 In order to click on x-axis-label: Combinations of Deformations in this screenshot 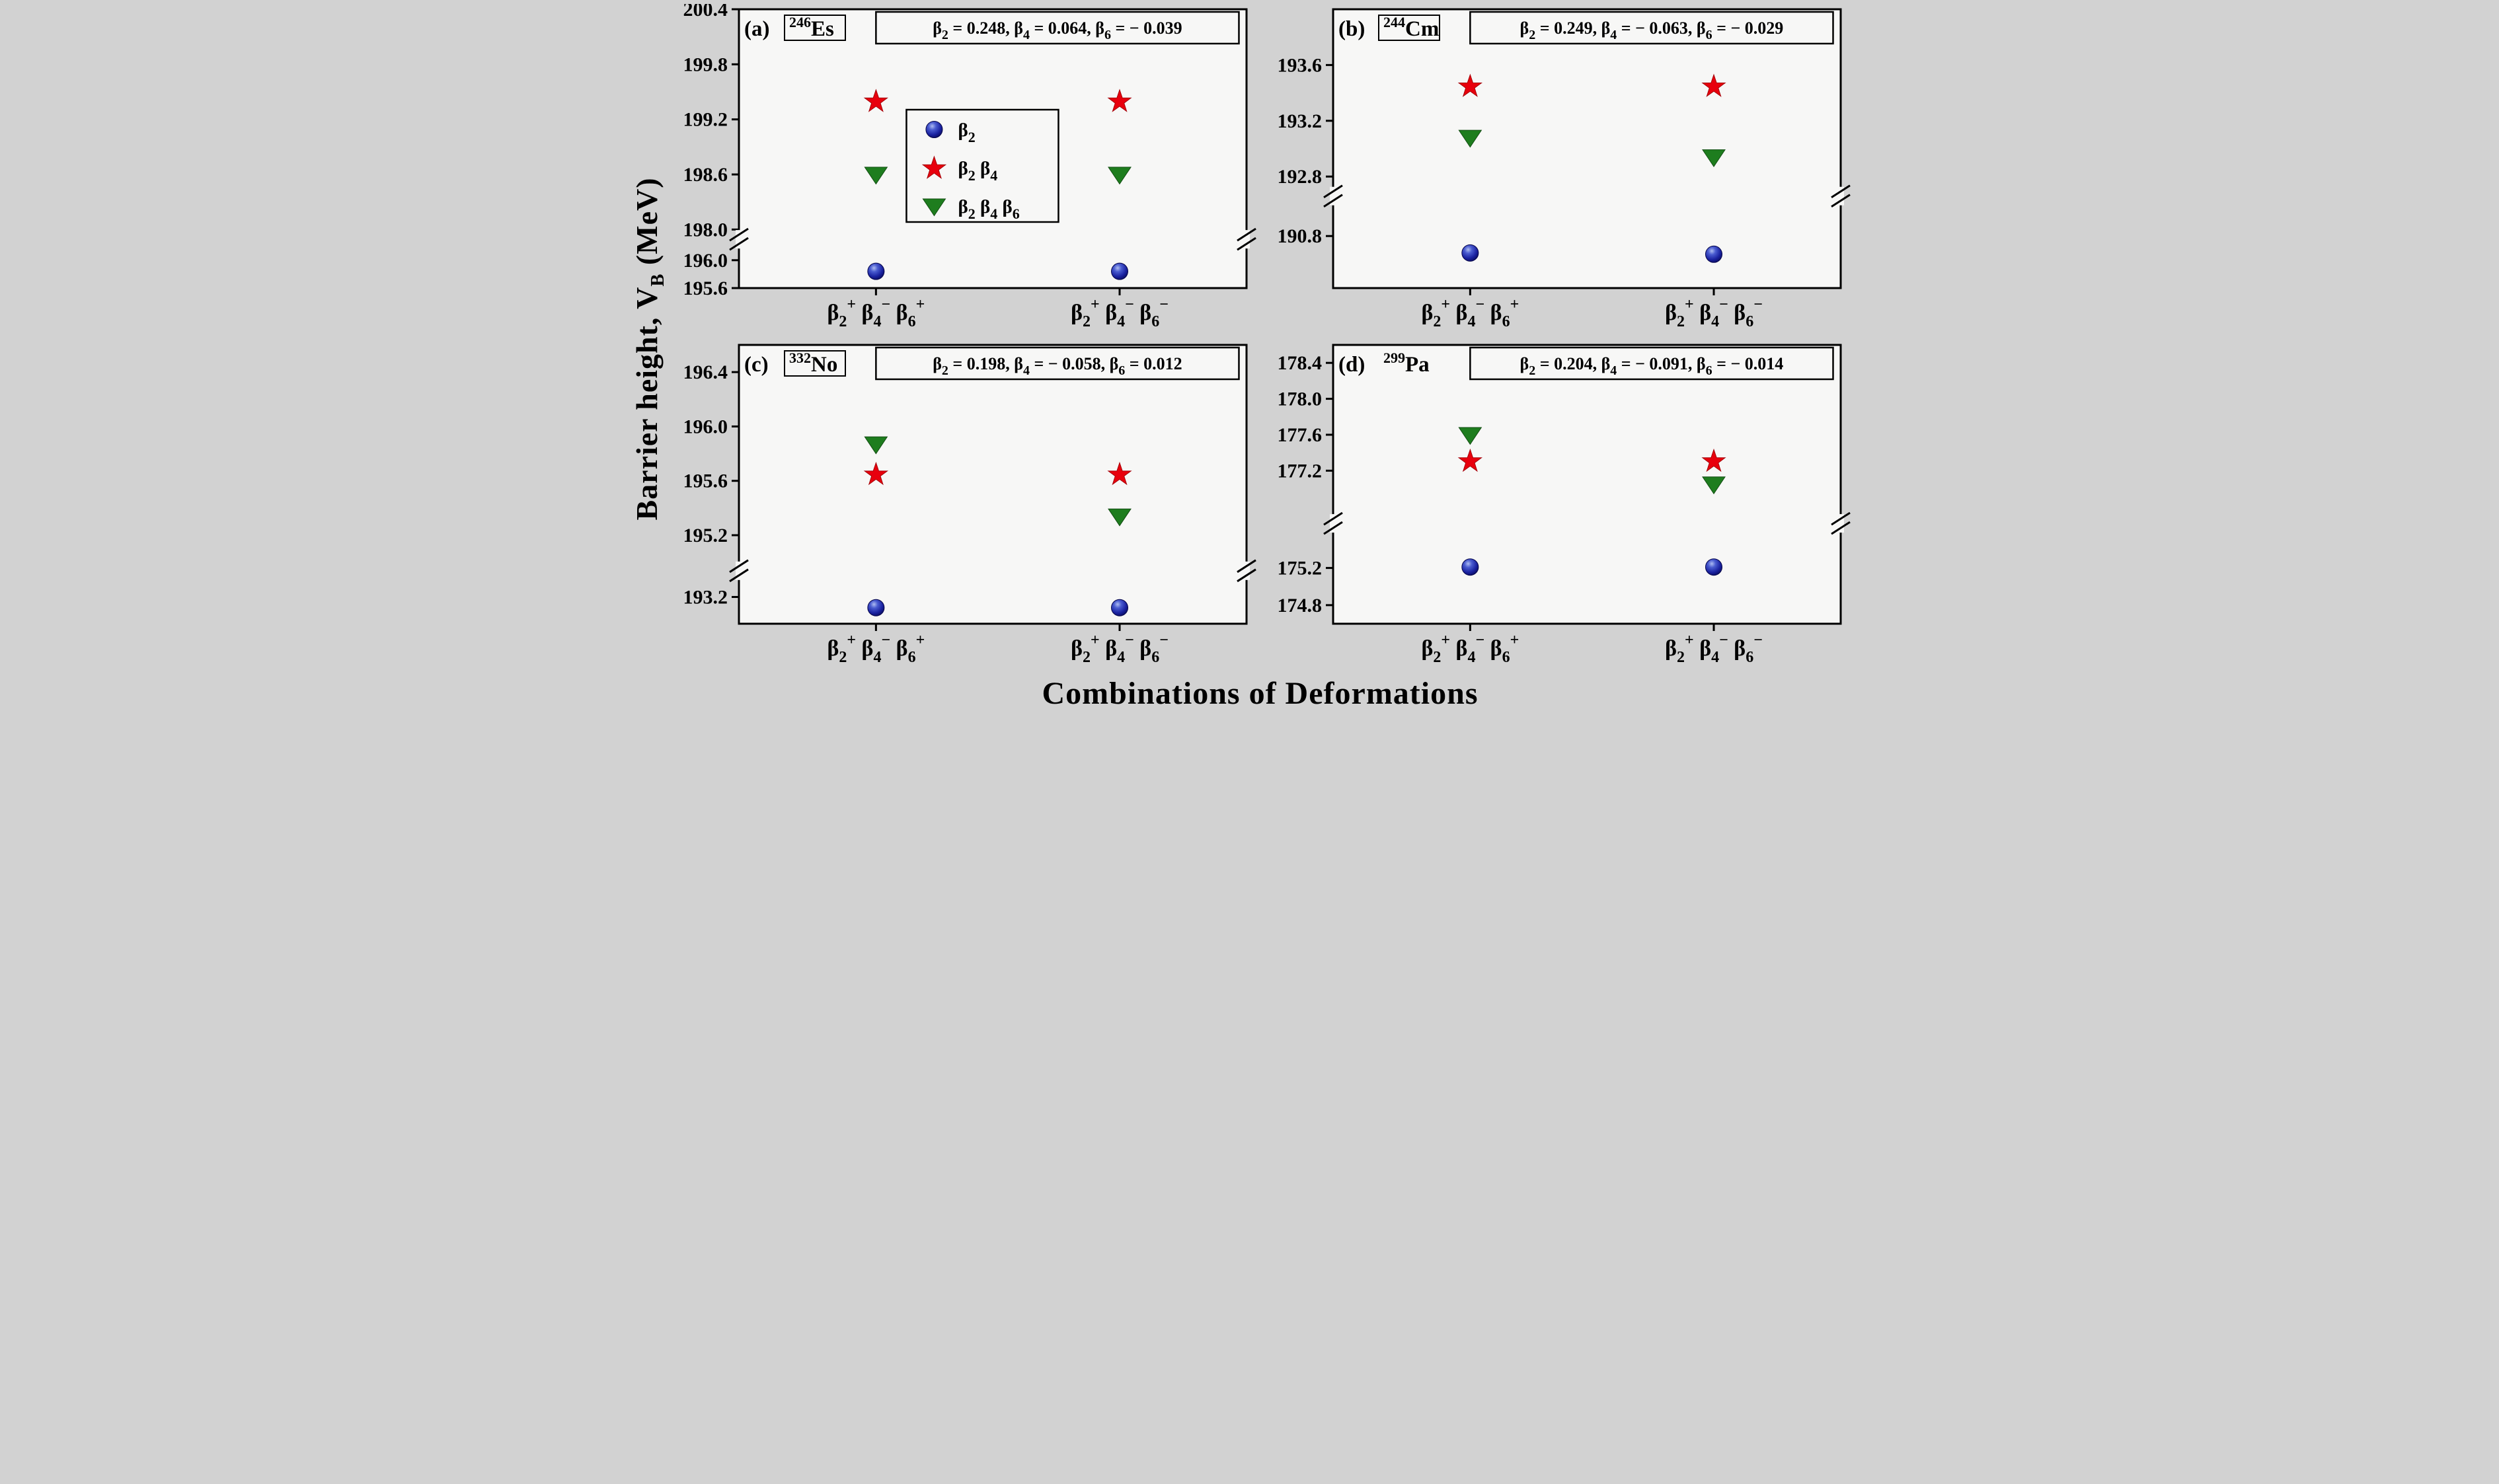, I will do `click(1260, 693)`.